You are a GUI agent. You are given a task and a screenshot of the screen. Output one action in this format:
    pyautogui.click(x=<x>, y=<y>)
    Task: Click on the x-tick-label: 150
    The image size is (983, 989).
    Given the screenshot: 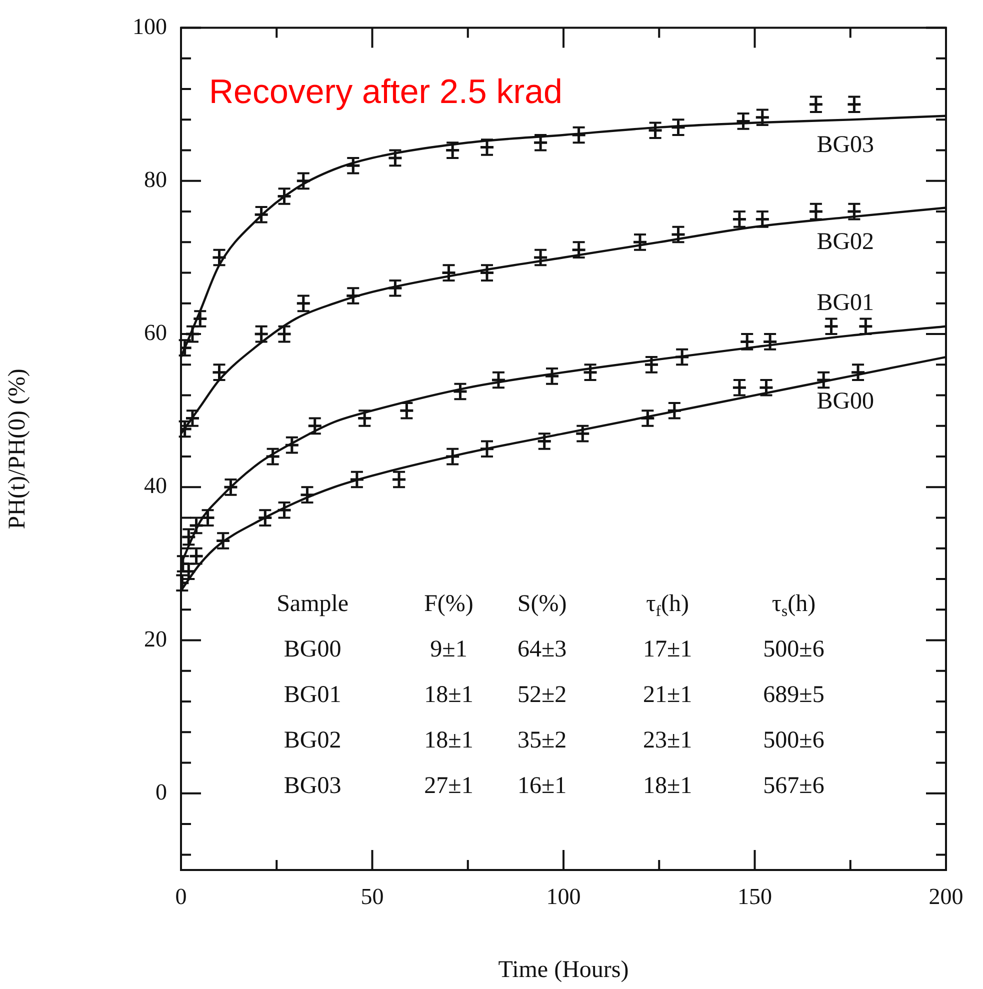 What is the action you would take?
    pyautogui.click(x=755, y=896)
    